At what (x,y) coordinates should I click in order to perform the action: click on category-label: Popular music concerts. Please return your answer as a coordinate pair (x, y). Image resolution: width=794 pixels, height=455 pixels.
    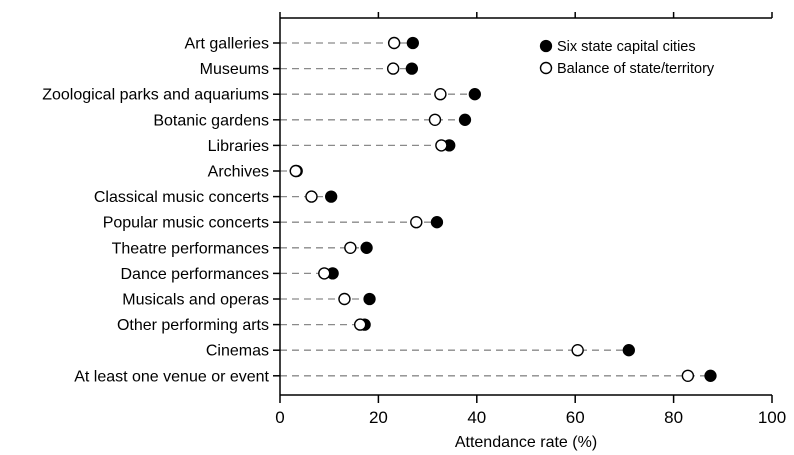
    Looking at the image, I should click on (186, 223).